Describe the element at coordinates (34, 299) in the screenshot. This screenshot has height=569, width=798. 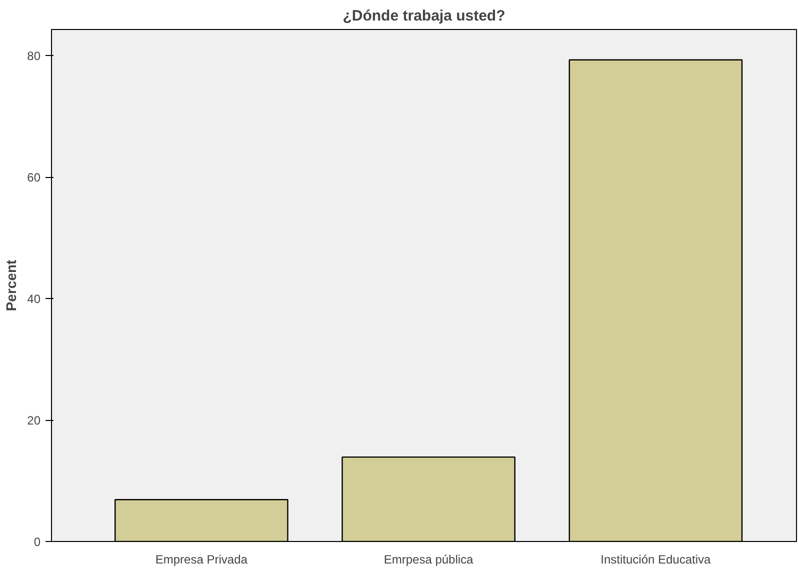
I see `y-tick-label: 40` at that location.